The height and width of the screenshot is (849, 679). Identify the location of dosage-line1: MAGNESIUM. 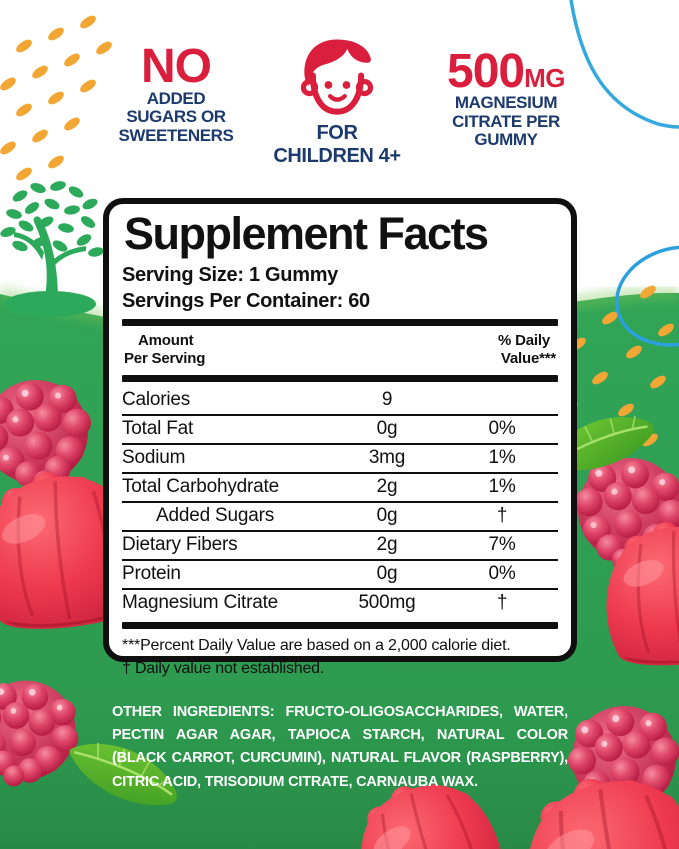
(506, 102).